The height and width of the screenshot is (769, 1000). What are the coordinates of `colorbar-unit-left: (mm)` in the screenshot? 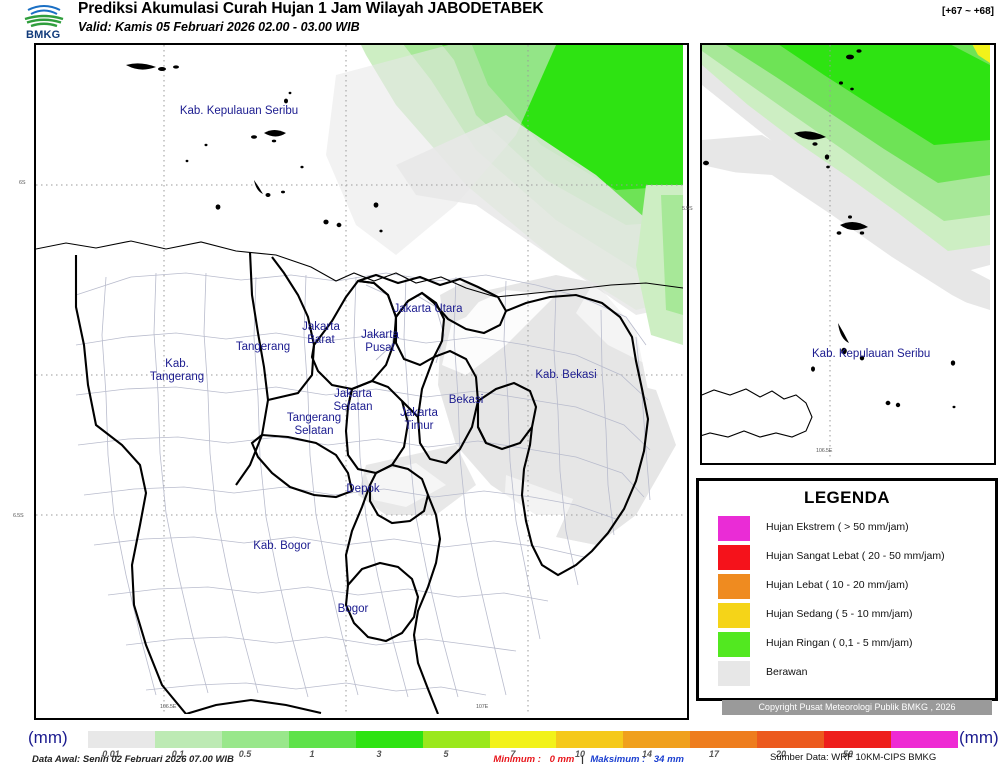 It's located at (48, 737).